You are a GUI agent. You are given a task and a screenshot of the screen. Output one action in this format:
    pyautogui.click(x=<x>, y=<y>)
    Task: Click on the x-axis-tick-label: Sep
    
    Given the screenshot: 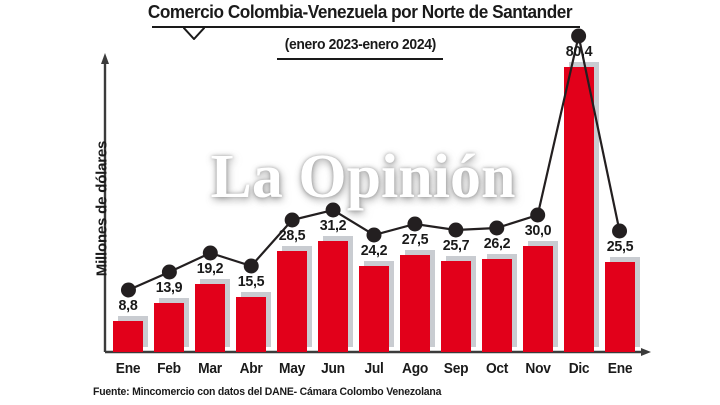 What is the action you would take?
    pyautogui.click(x=456, y=369)
    